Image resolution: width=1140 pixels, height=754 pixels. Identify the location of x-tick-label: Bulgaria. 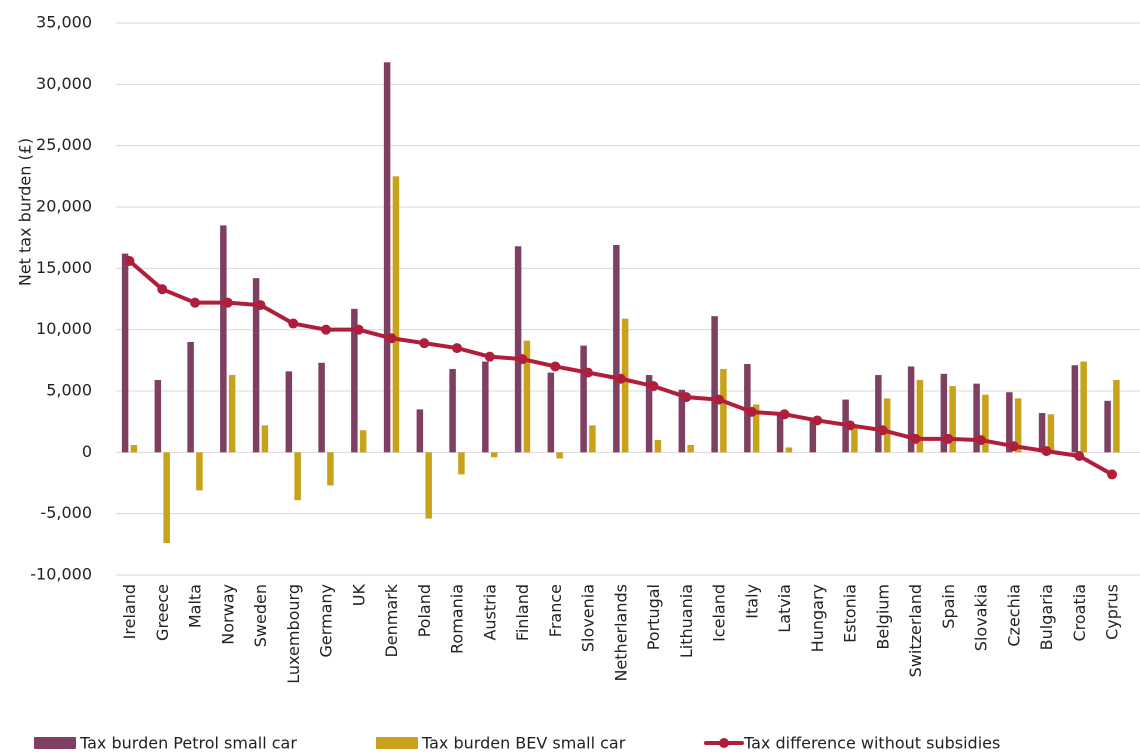
(1046, 617).